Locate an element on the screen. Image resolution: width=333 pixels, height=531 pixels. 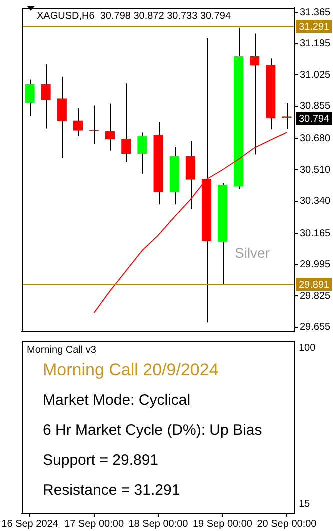
text: Support = 29.891 is located at coordinates (101, 461).